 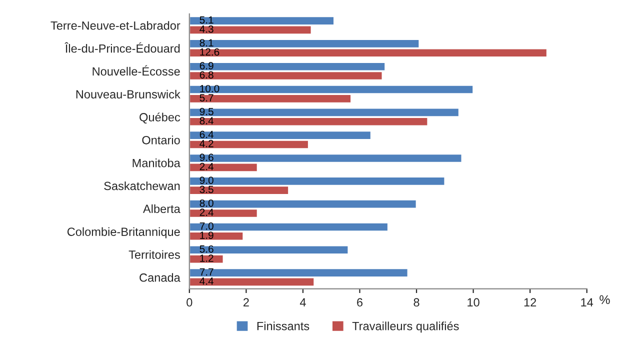 I want to click on data-label: 9.6, so click(x=207, y=158).